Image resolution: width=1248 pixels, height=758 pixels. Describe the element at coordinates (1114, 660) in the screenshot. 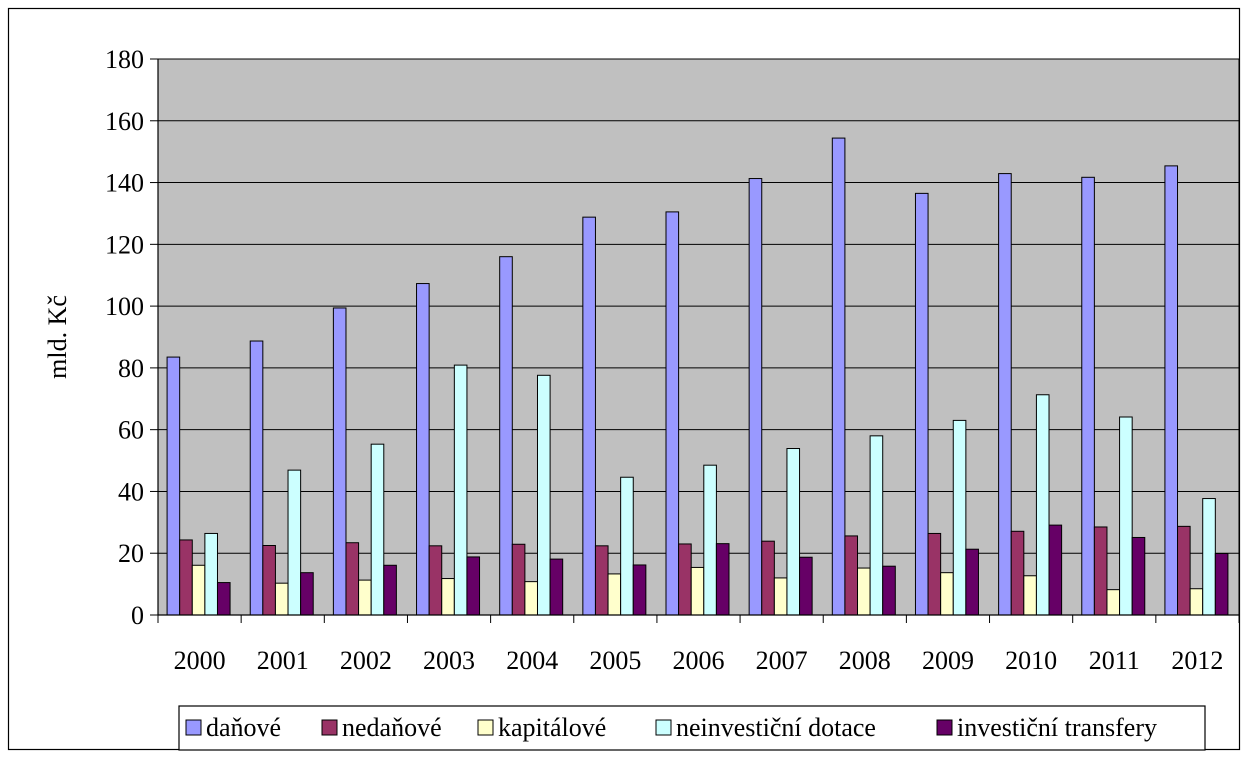

I see `x-tick-label: 2011` at that location.